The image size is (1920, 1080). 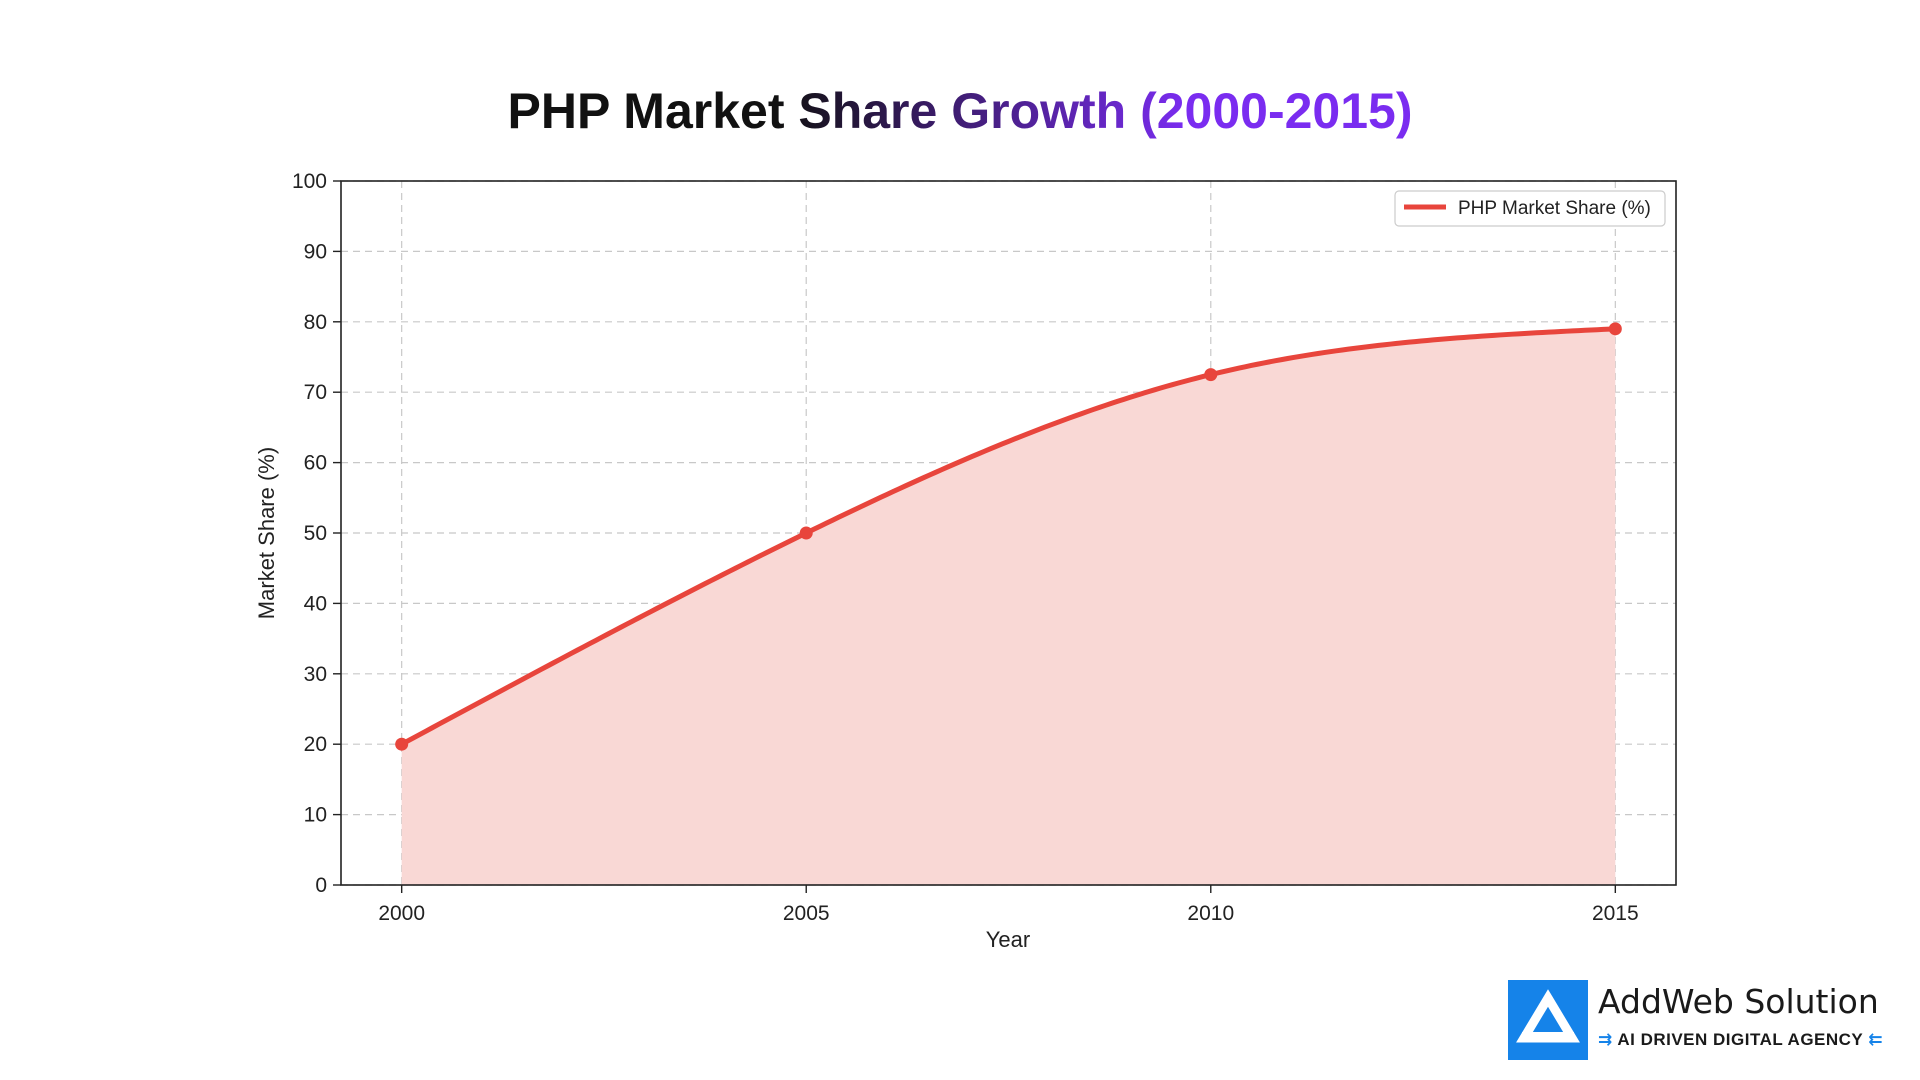 I want to click on y-tick-label: 60, so click(x=315, y=463).